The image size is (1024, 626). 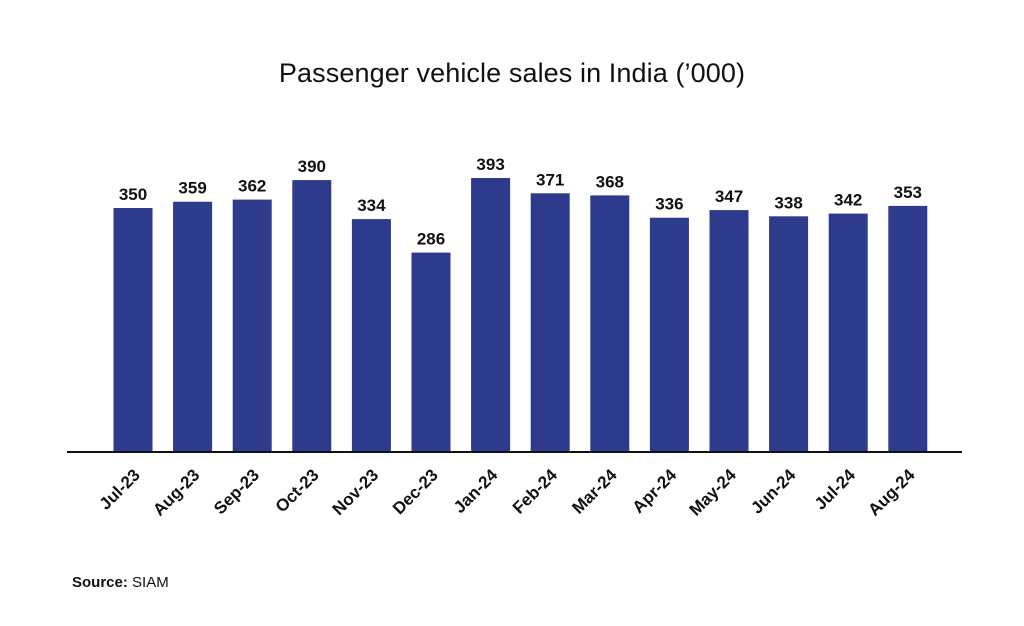 What do you see at coordinates (891, 492) in the screenshot?
I see `x-tick-label-aug-24: Aug-24` at bounding box center [891, 492].